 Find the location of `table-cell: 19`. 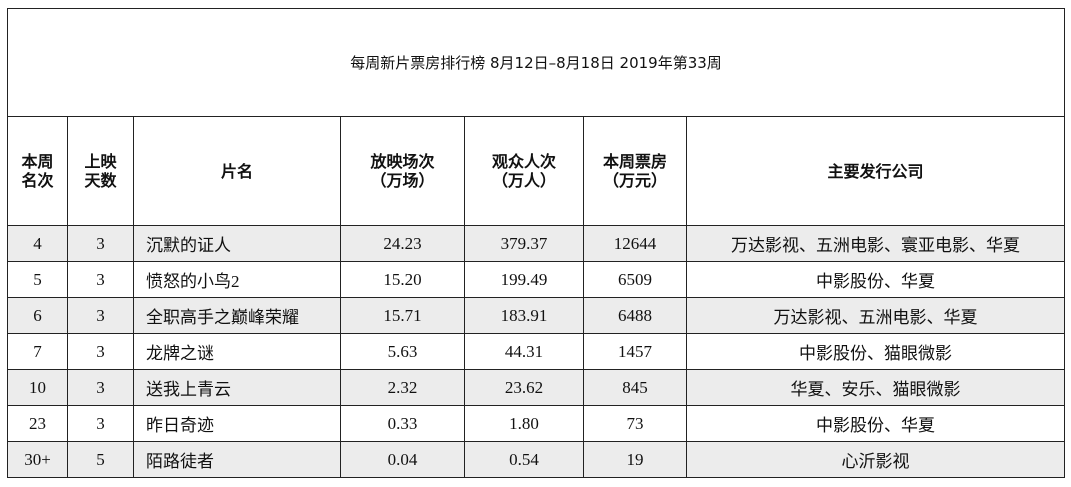

table-cell: 19 is located at coordinates (635, 459).